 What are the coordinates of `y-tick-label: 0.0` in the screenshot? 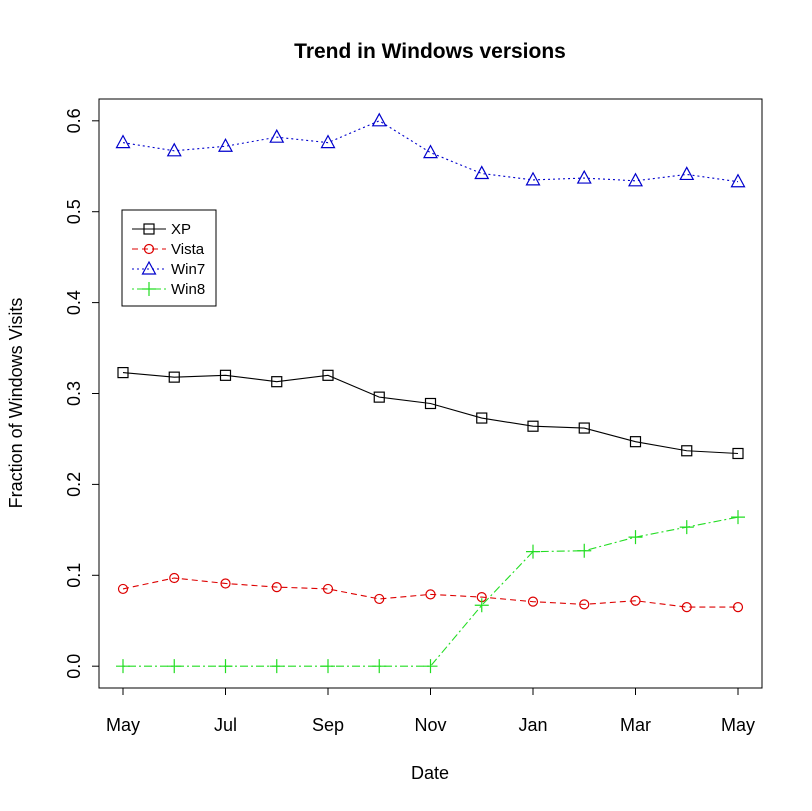 It's located at (74, 666).